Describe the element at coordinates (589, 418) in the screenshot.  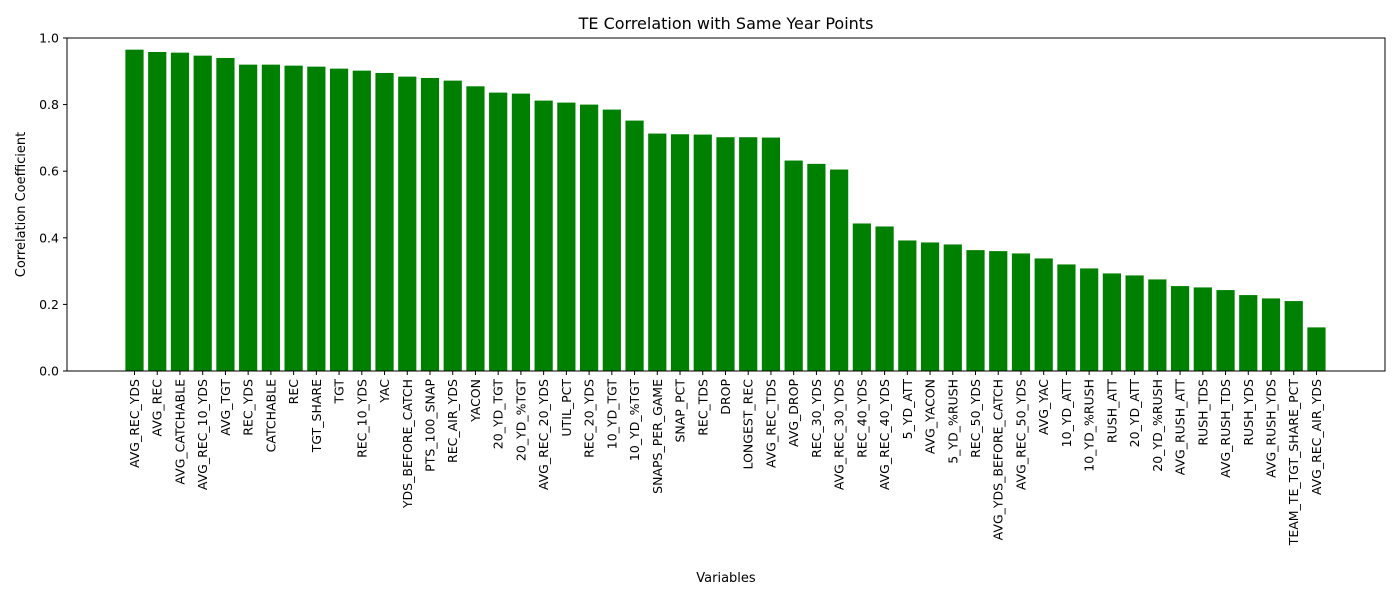
I see `x-tick-label: REC_20_YDS` at that location.